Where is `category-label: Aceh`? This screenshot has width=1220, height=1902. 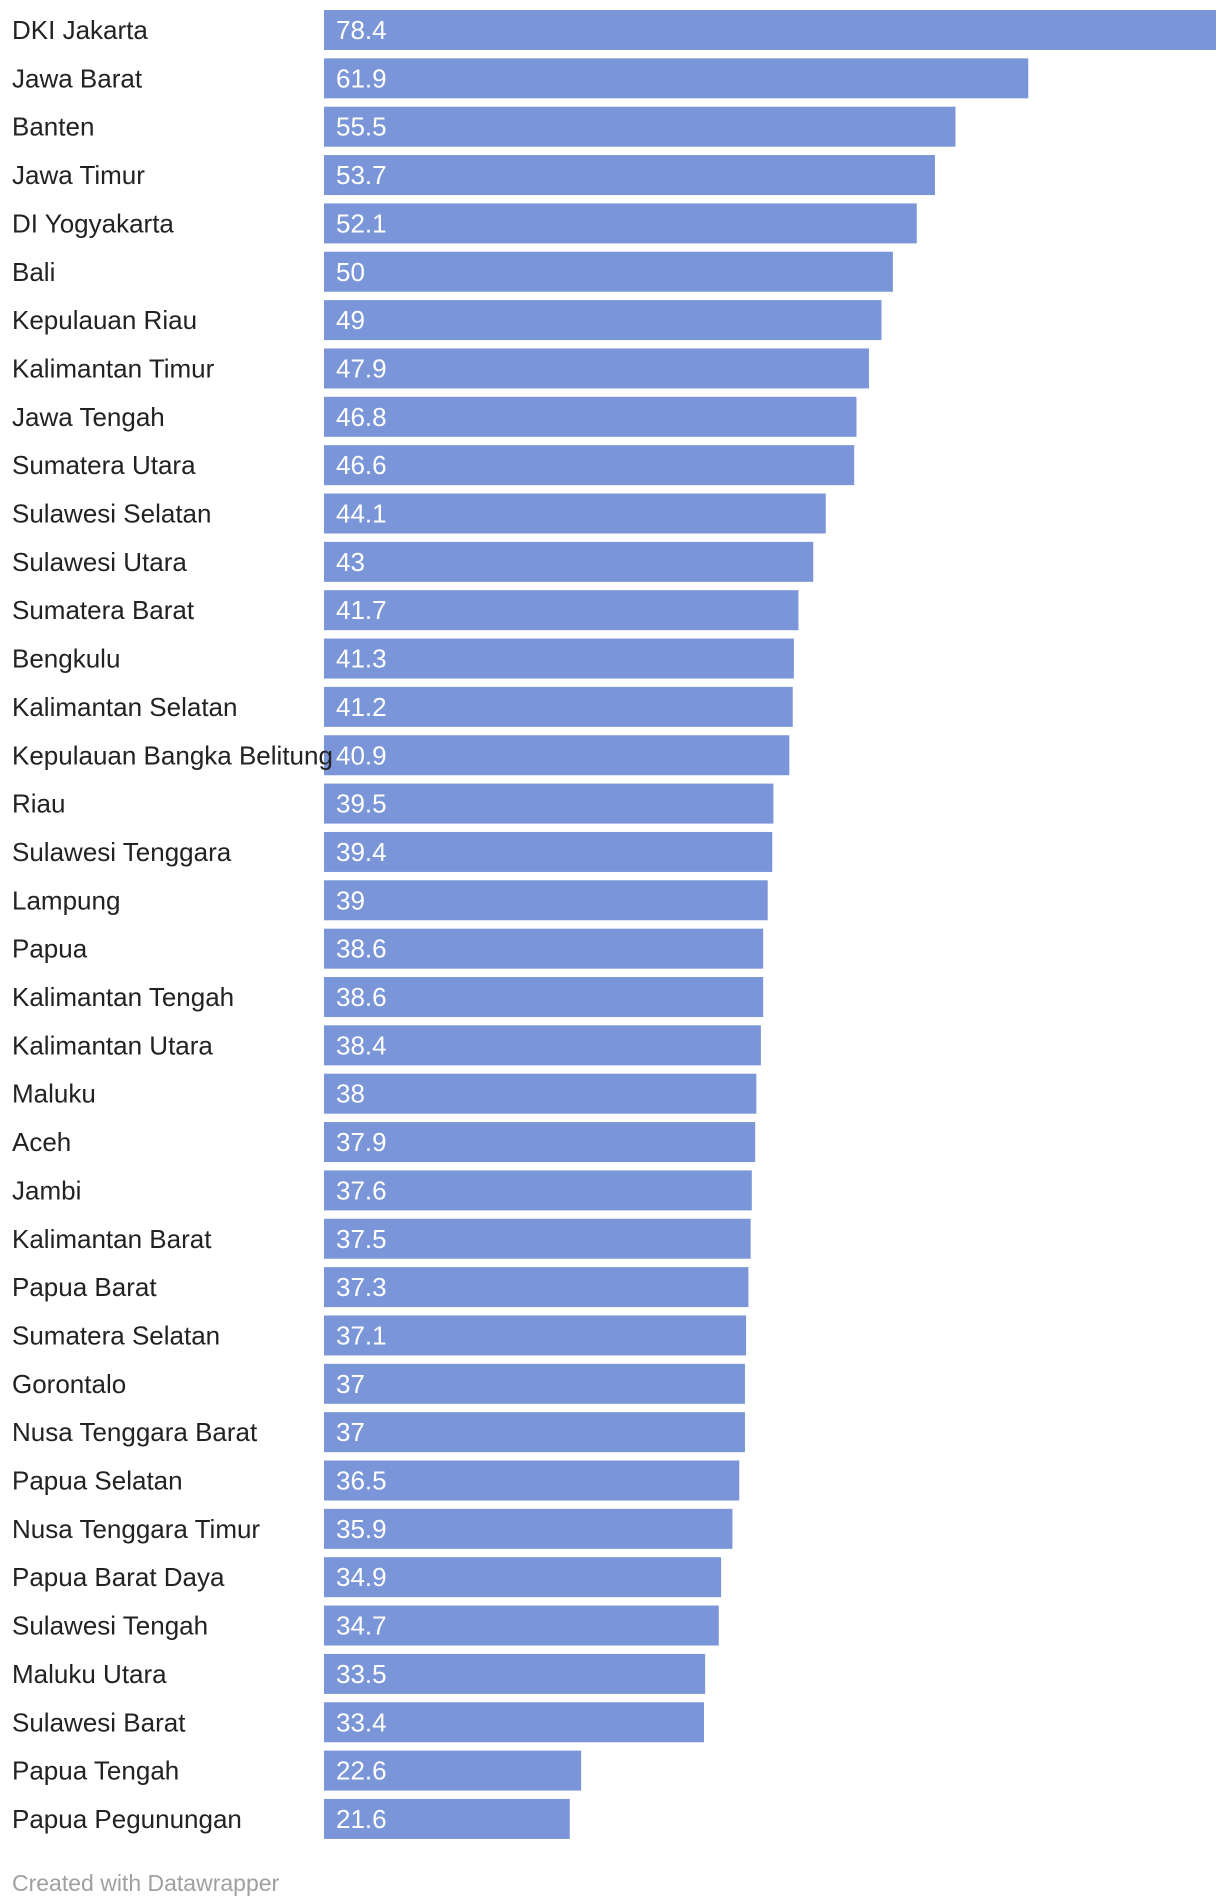
category-label: Aceh is located at coordinates (41, 1142).